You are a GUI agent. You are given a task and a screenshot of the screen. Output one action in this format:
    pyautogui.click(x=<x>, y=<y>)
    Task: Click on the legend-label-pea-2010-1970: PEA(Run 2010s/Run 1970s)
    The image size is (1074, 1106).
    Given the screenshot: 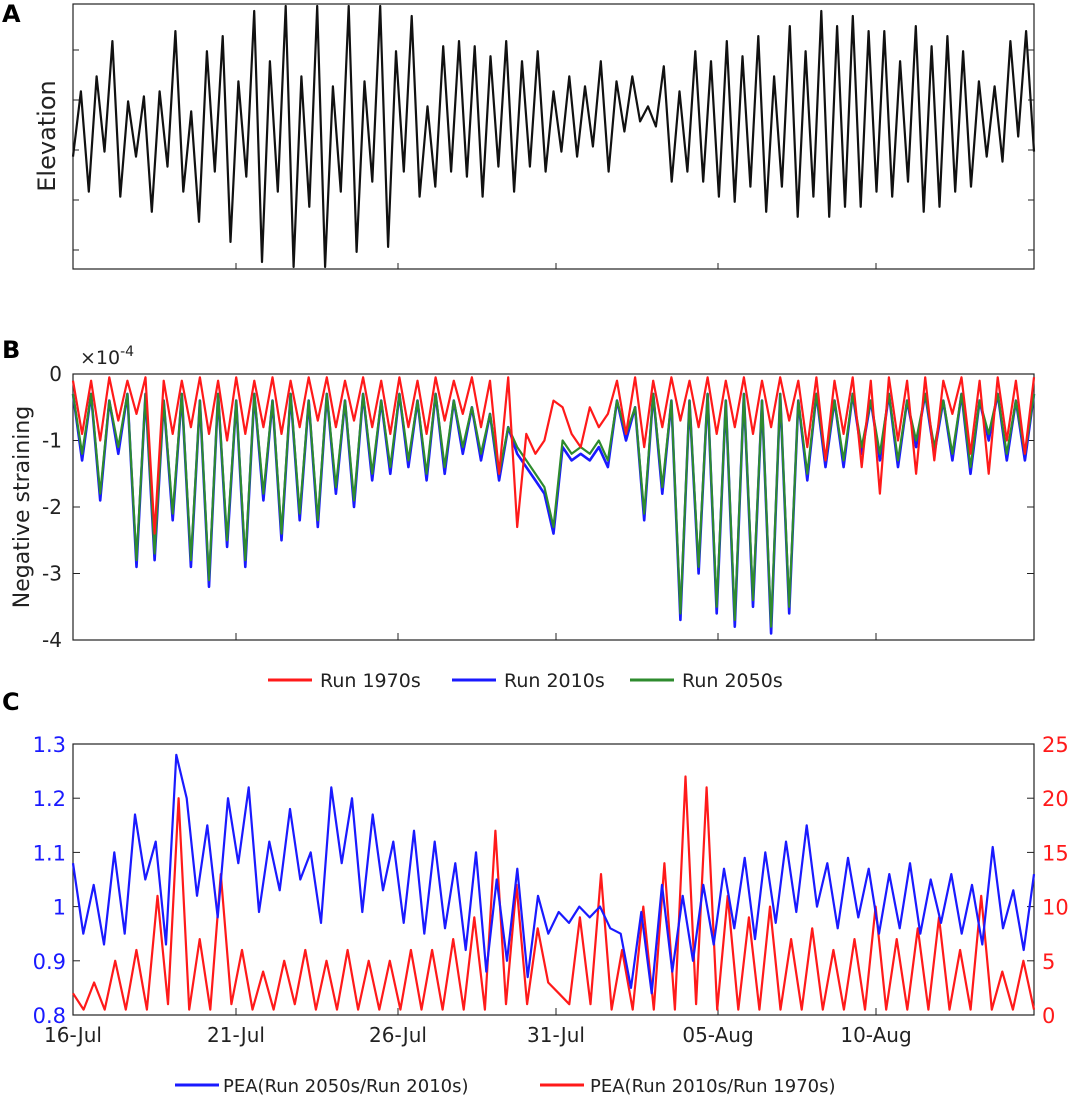 What is the action you would take?
    pyautogui.click(x=713, y=1086)
    